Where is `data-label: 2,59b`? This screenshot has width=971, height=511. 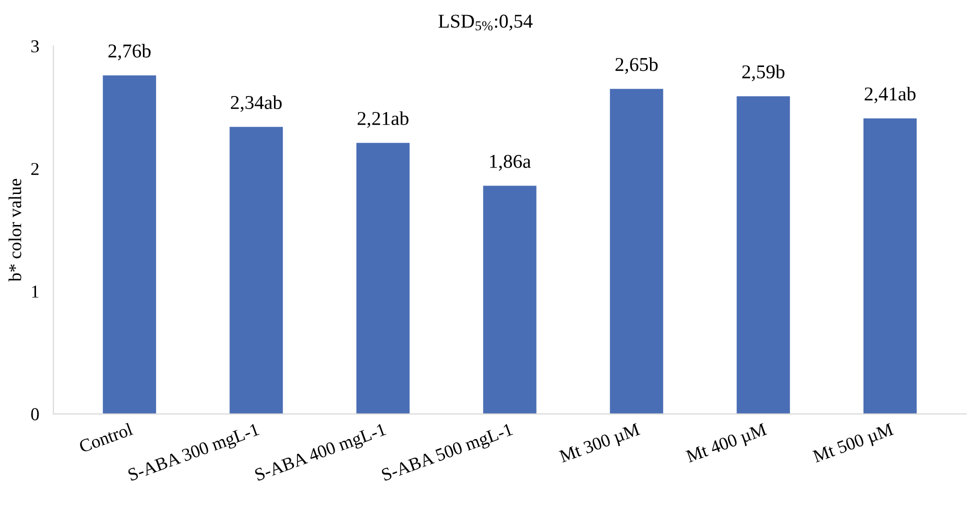 data-label: 2,59b is located at coordinates (763, 73).